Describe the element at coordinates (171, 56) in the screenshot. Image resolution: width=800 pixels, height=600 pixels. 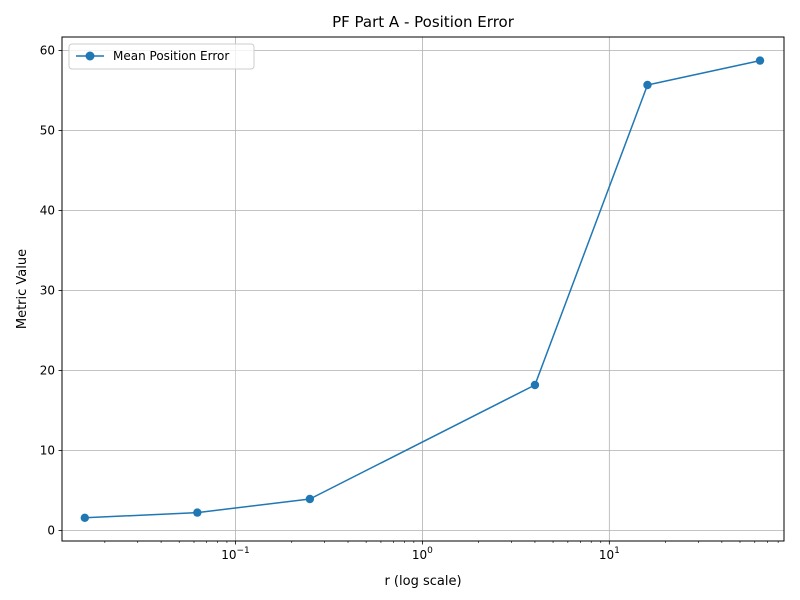
I see `legend-label: Mean Position Error` at that location.